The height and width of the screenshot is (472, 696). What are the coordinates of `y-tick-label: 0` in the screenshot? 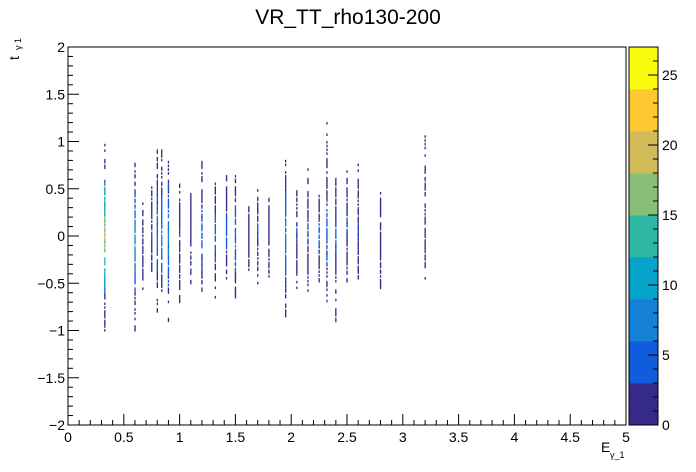 It's located at (61, 236).